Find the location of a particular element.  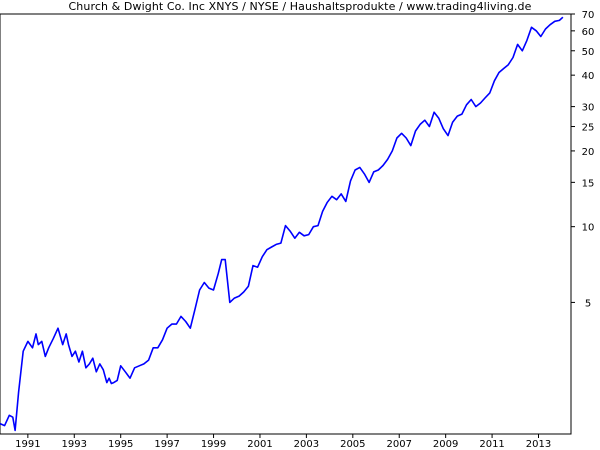

x-tick-label: 1993 is located at coordinates (74, 444).